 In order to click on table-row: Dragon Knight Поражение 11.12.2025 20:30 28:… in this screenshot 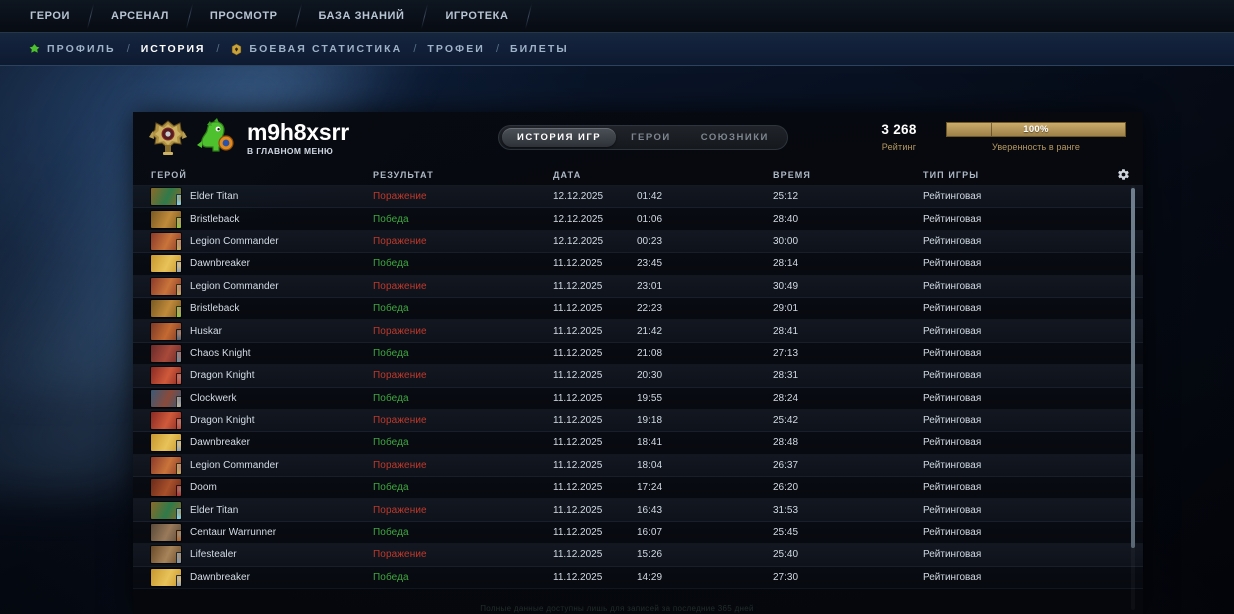, I will do `click(638, 376)`.